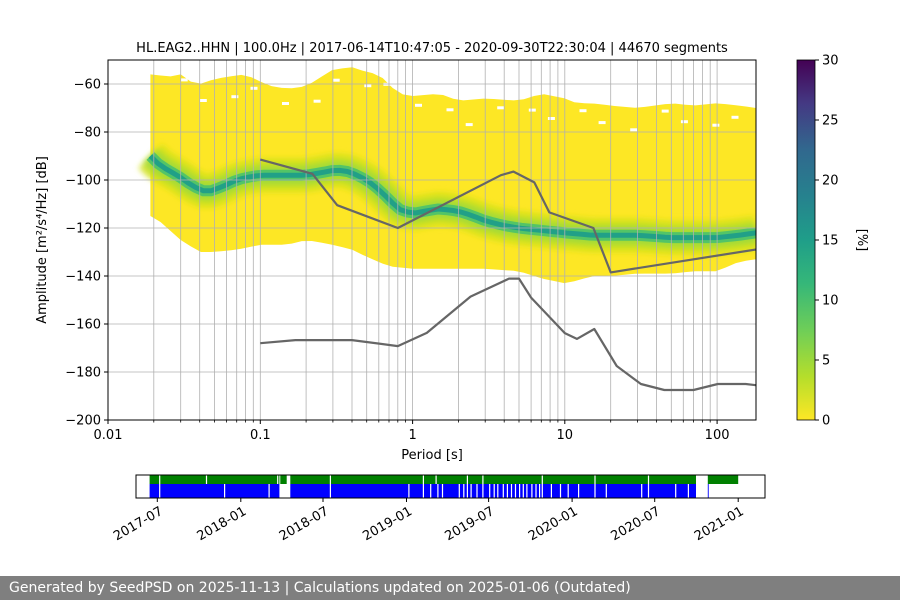  Describe the element at coordinates (222, 524) in the screenshot. I see `date-tick-label: 2018-01` at that location.